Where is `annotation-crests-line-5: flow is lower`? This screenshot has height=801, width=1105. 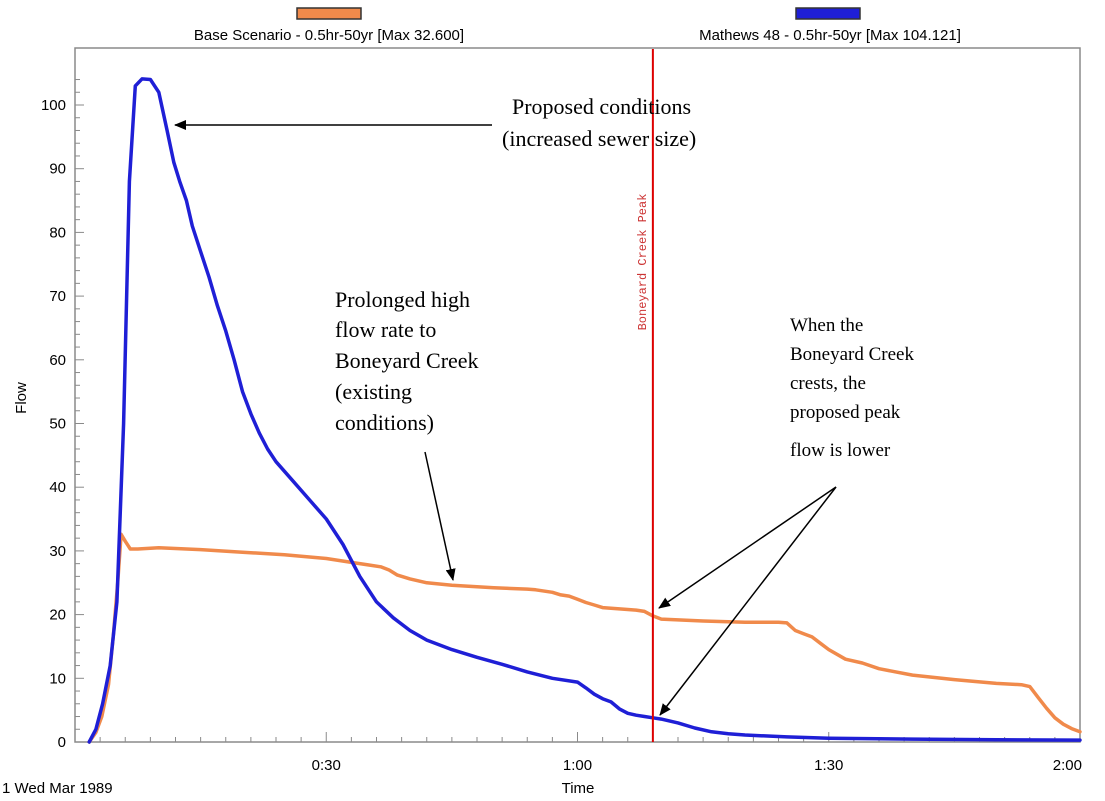
annotation-crests-line-5: flow is lower is located at coordinates (840, 450).